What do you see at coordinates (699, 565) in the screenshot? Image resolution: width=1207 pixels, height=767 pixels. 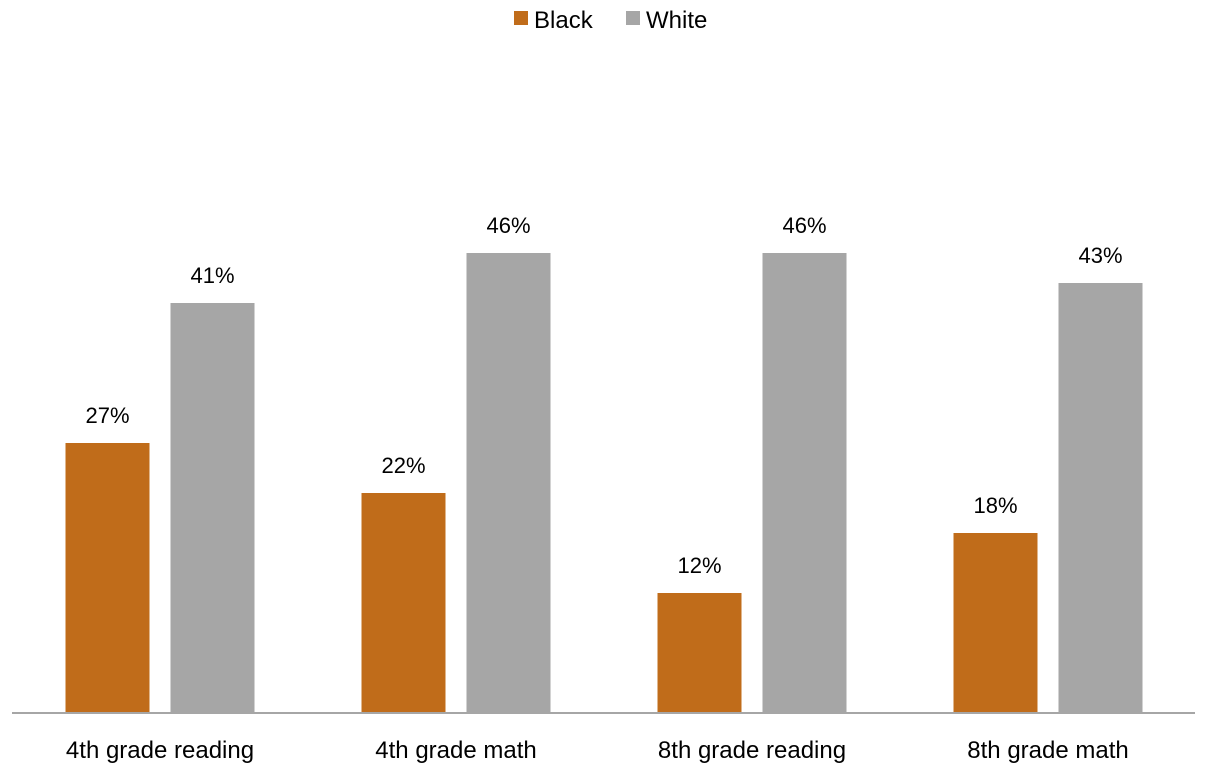 I see `data-label-black-3: 12%` at bounding box center [699, 565].